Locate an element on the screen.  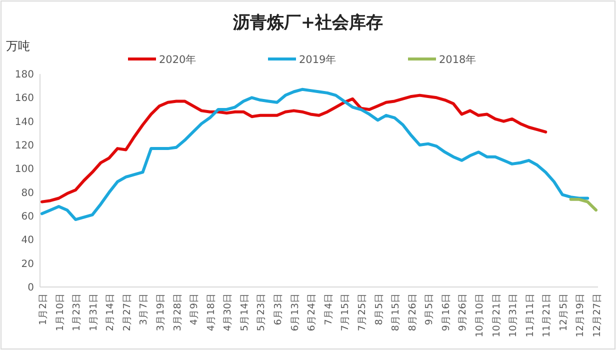
x-tick-label: 12月5日 is located at coordinates (564, 312).